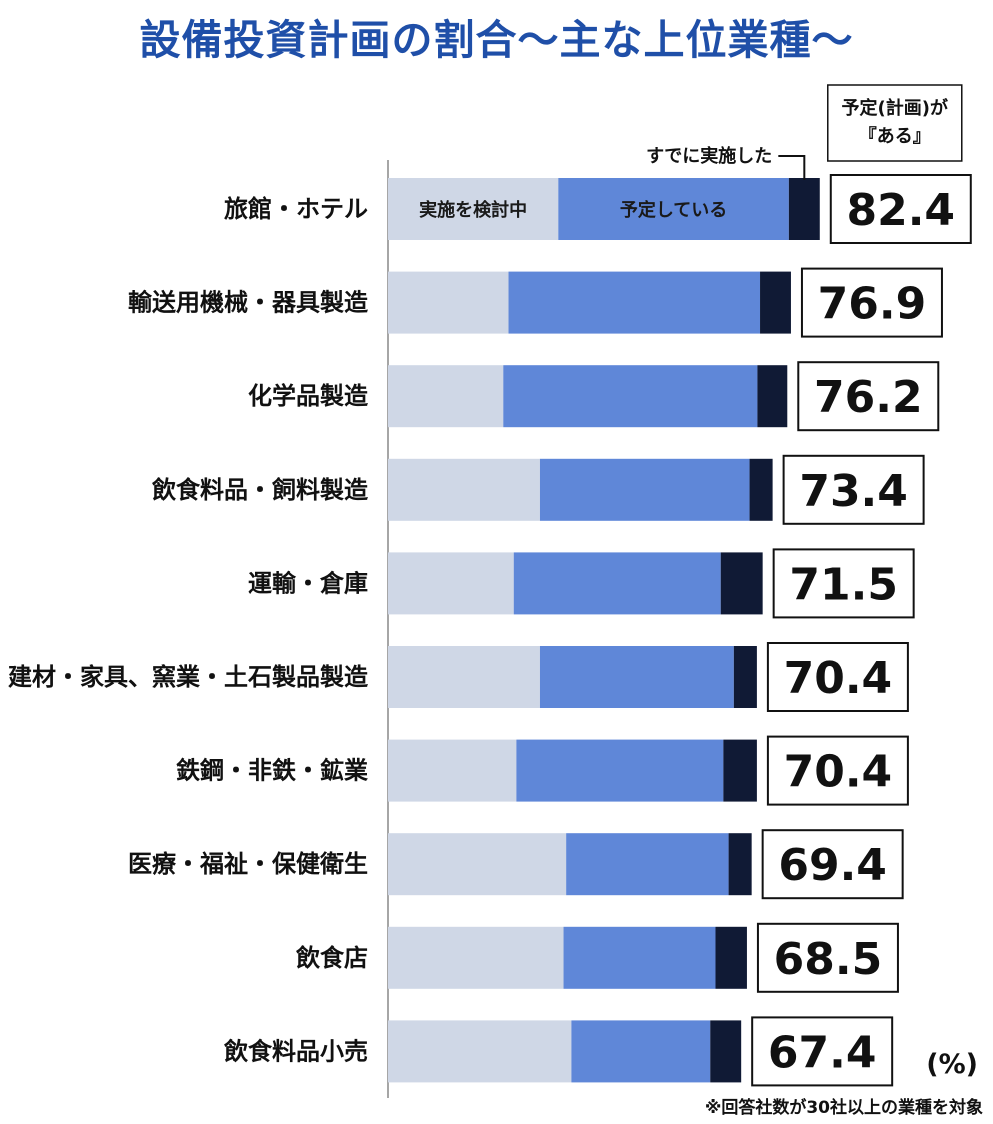  What do you see at coordinates (709, 156) in the screenshot?
I see `series-label: すでに実施した` at bounding box center [709, 156].